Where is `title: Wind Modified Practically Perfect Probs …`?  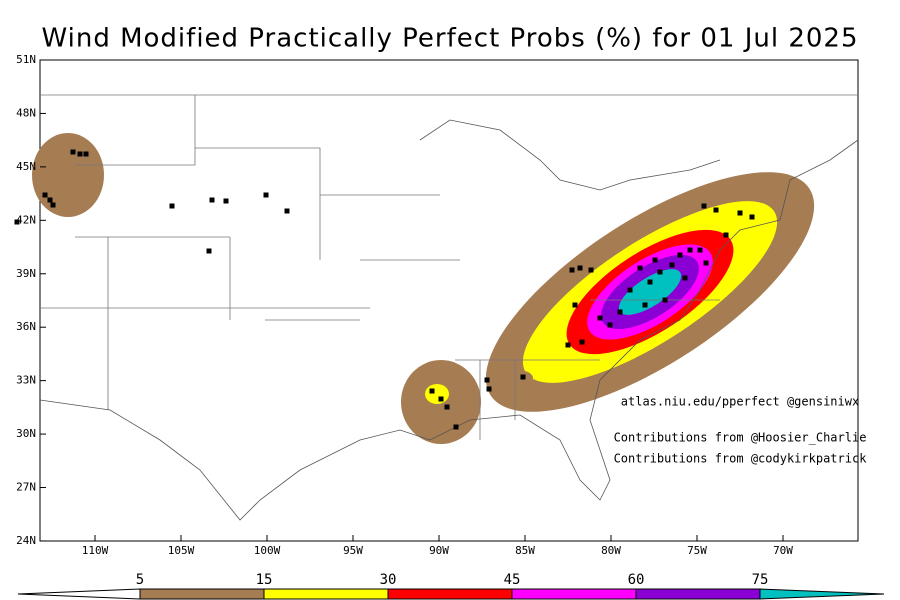
title: Wind Modified Practically Perfect Probs … is located at coordinates (449, 39).